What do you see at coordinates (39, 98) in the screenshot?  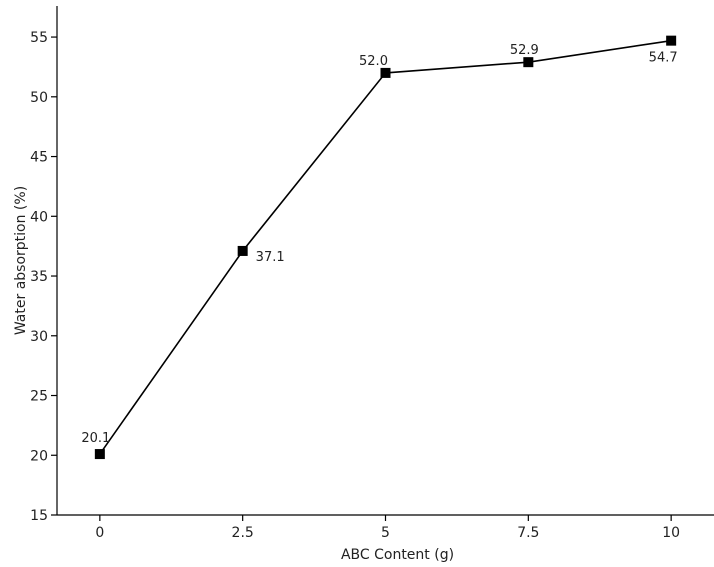 I see `y-tick-label: 50` at bounding box center [39, 98].